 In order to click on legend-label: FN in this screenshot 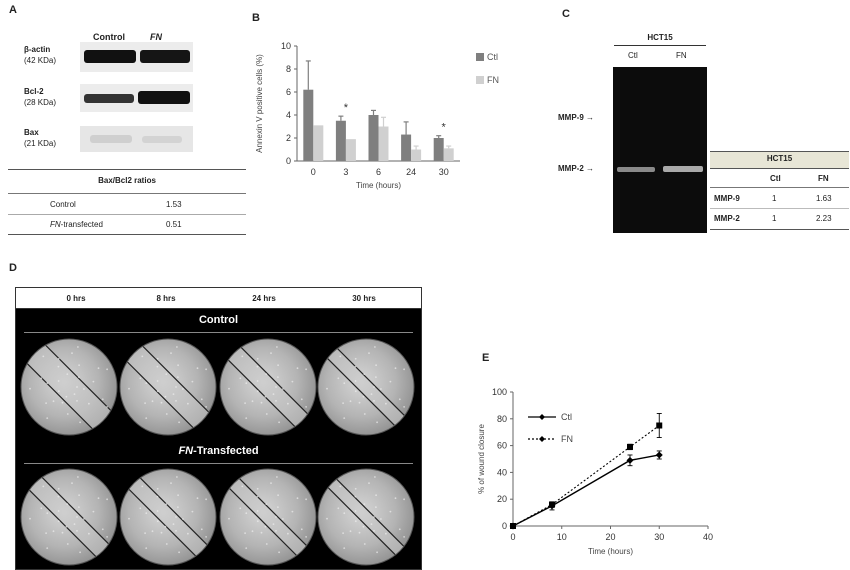, I will do `click(493, 80)`.